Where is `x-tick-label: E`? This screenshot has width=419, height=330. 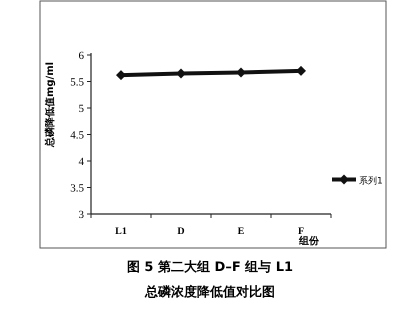
x-tick-label: E is located at coordinates (241, 231).